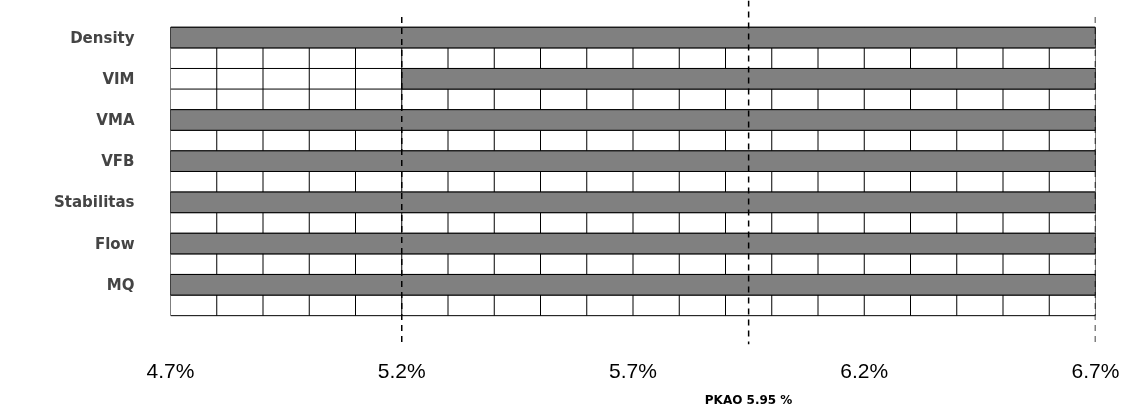 The width and height of the screenshot is (1125, 409). Describe the element at coordinates (118, 161) in the screenshot. I see `y-tick-label: VFB` at that location.